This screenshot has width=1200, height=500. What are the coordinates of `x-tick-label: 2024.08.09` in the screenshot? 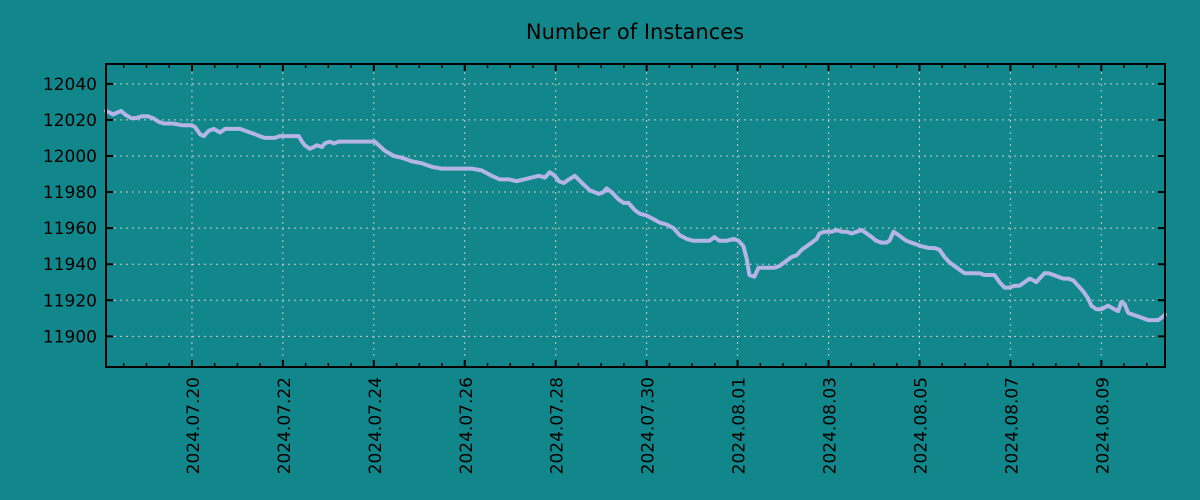 It's located at (1103, 425).